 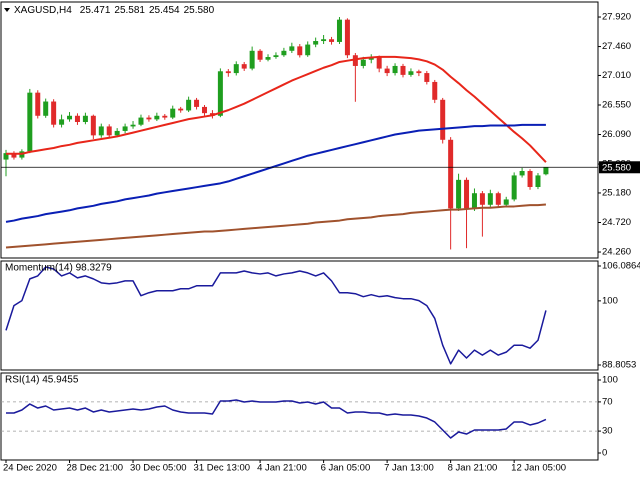 What do you see at coordinates (538, 468) in the screenshot?
I see `x-tick-label: 12 Jan 05:00` at bounding box center [538, 468].